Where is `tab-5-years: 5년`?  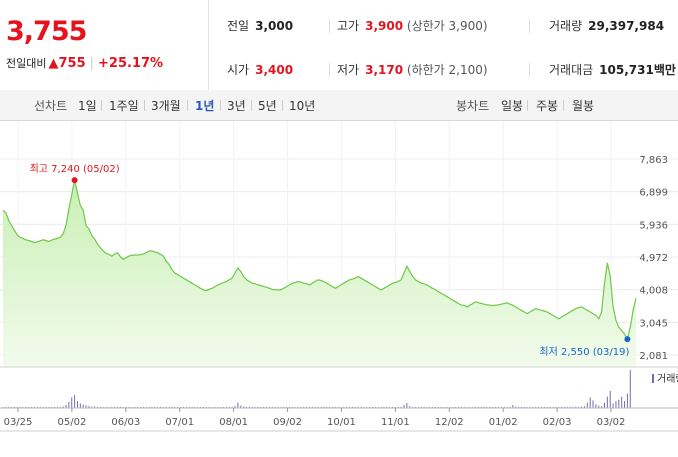 tab-5-years: 5년 is located at coordinates (267, 106).